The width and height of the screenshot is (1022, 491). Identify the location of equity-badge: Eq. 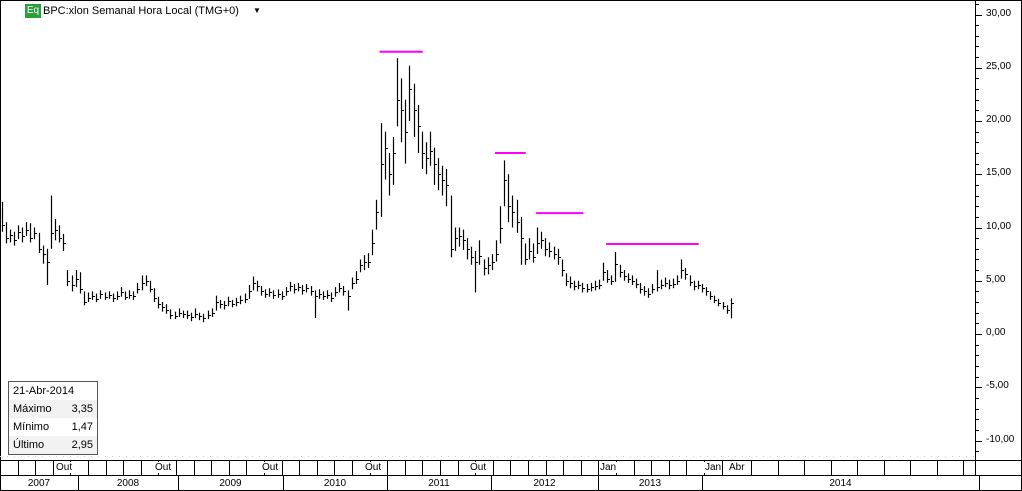
(33, 10).